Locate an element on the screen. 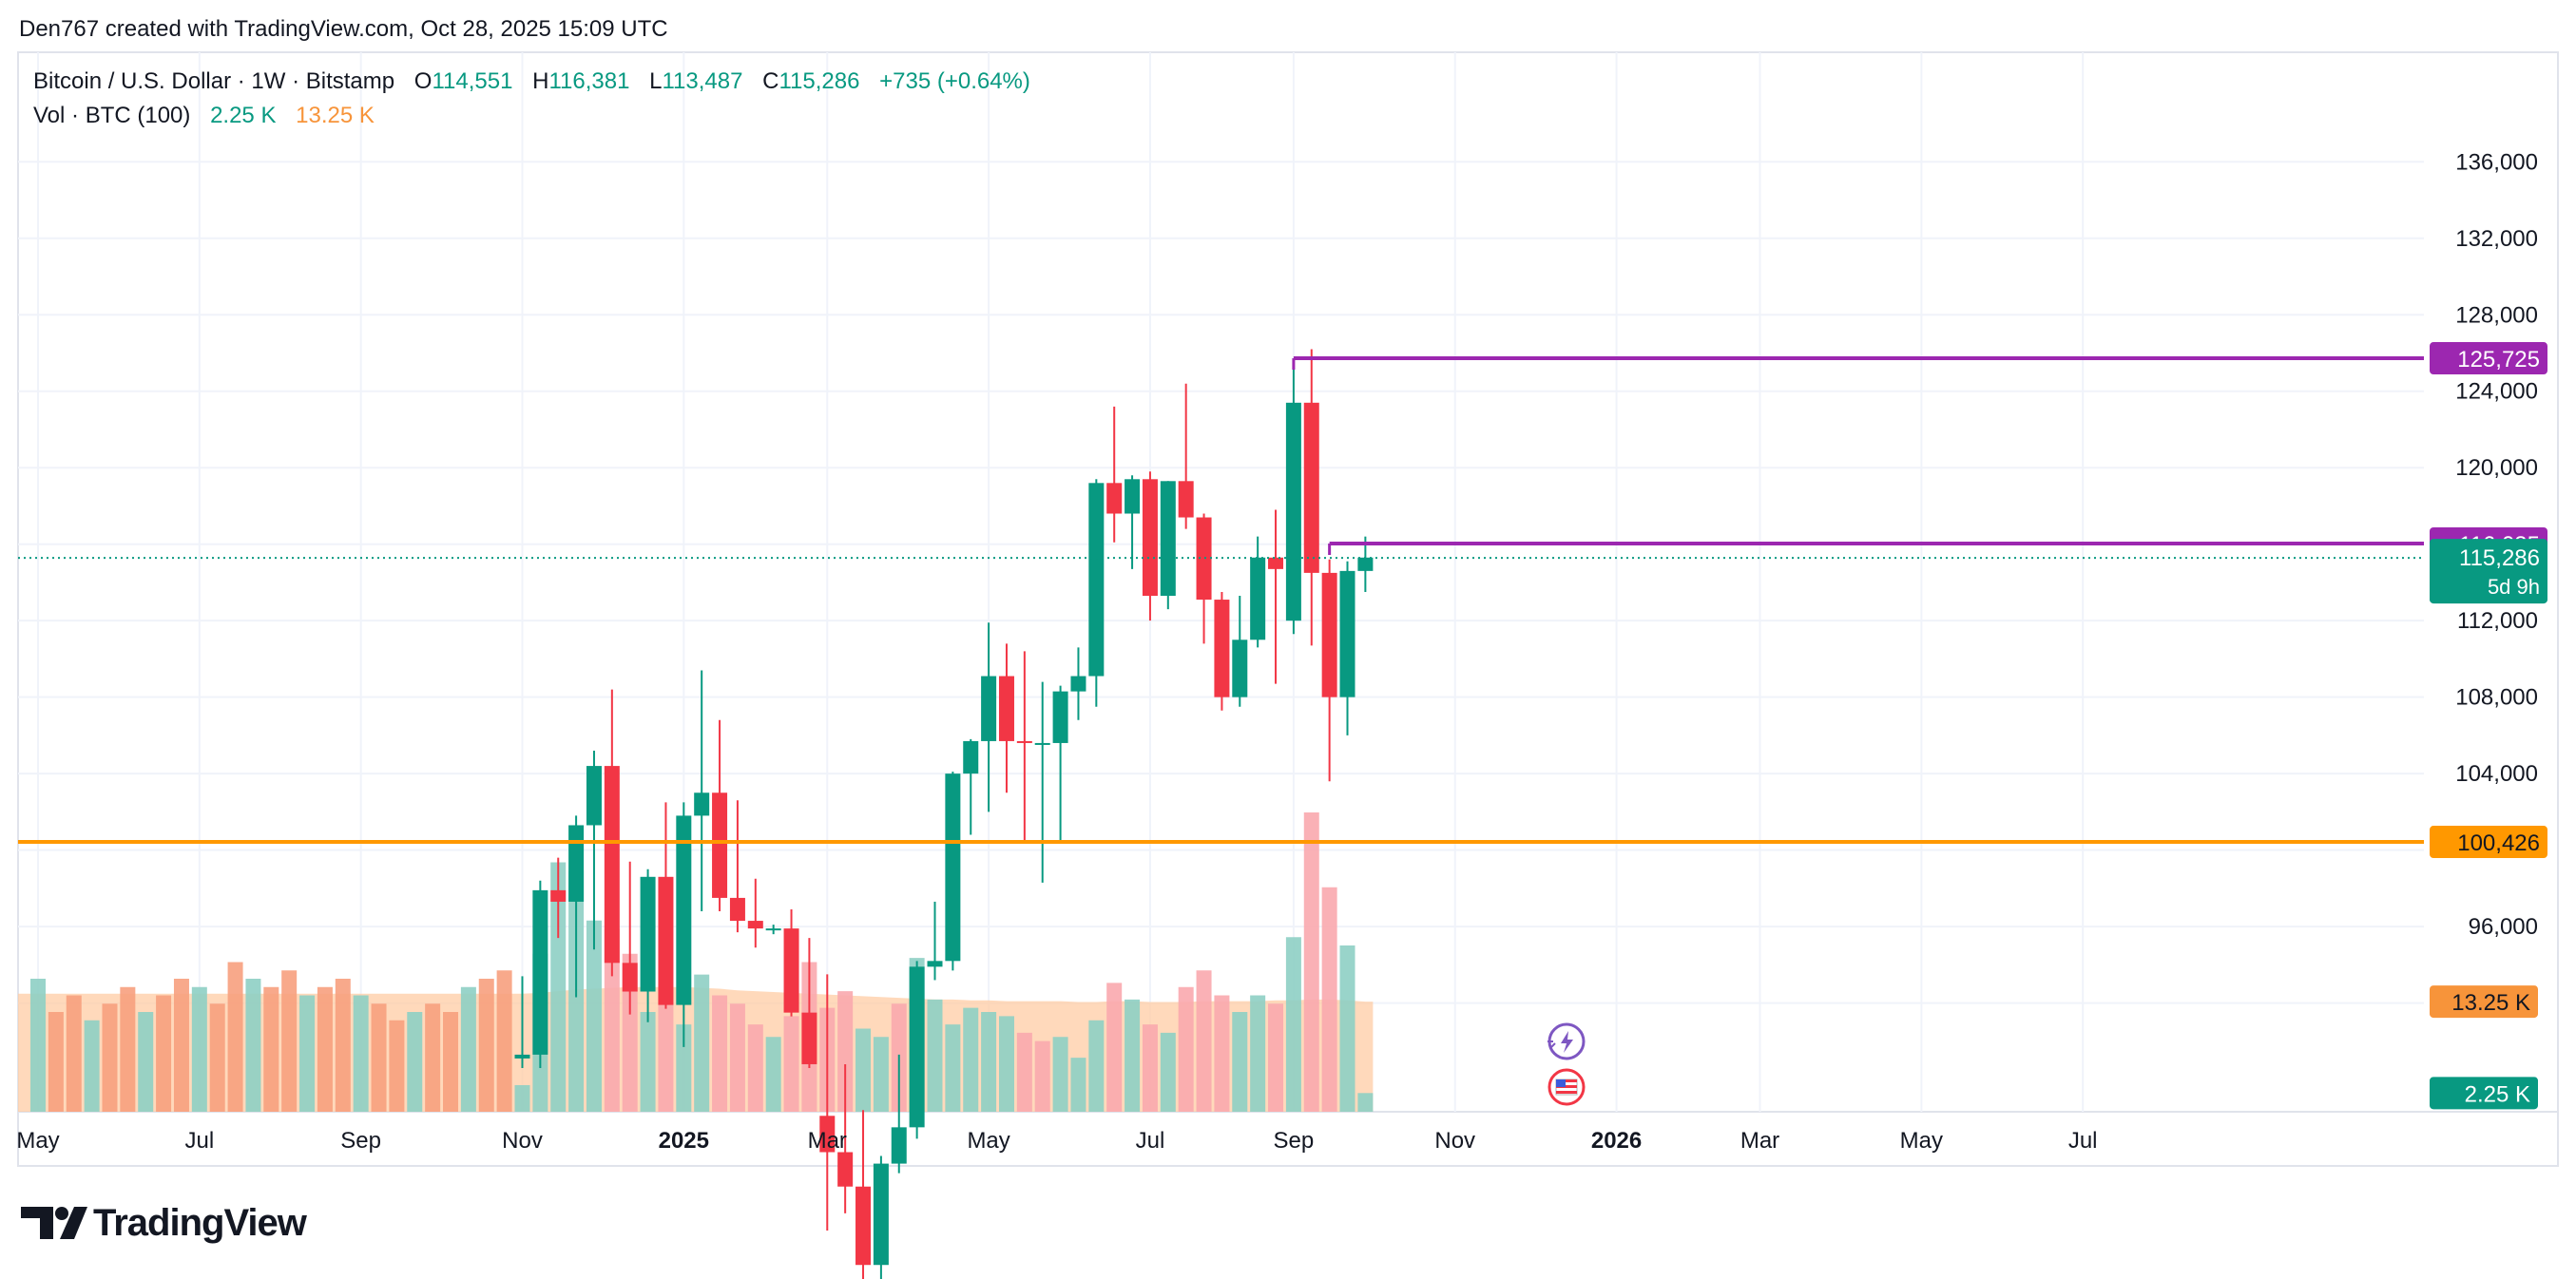  tradingview-logo: TradingView is located at coordinates (165, 1223).